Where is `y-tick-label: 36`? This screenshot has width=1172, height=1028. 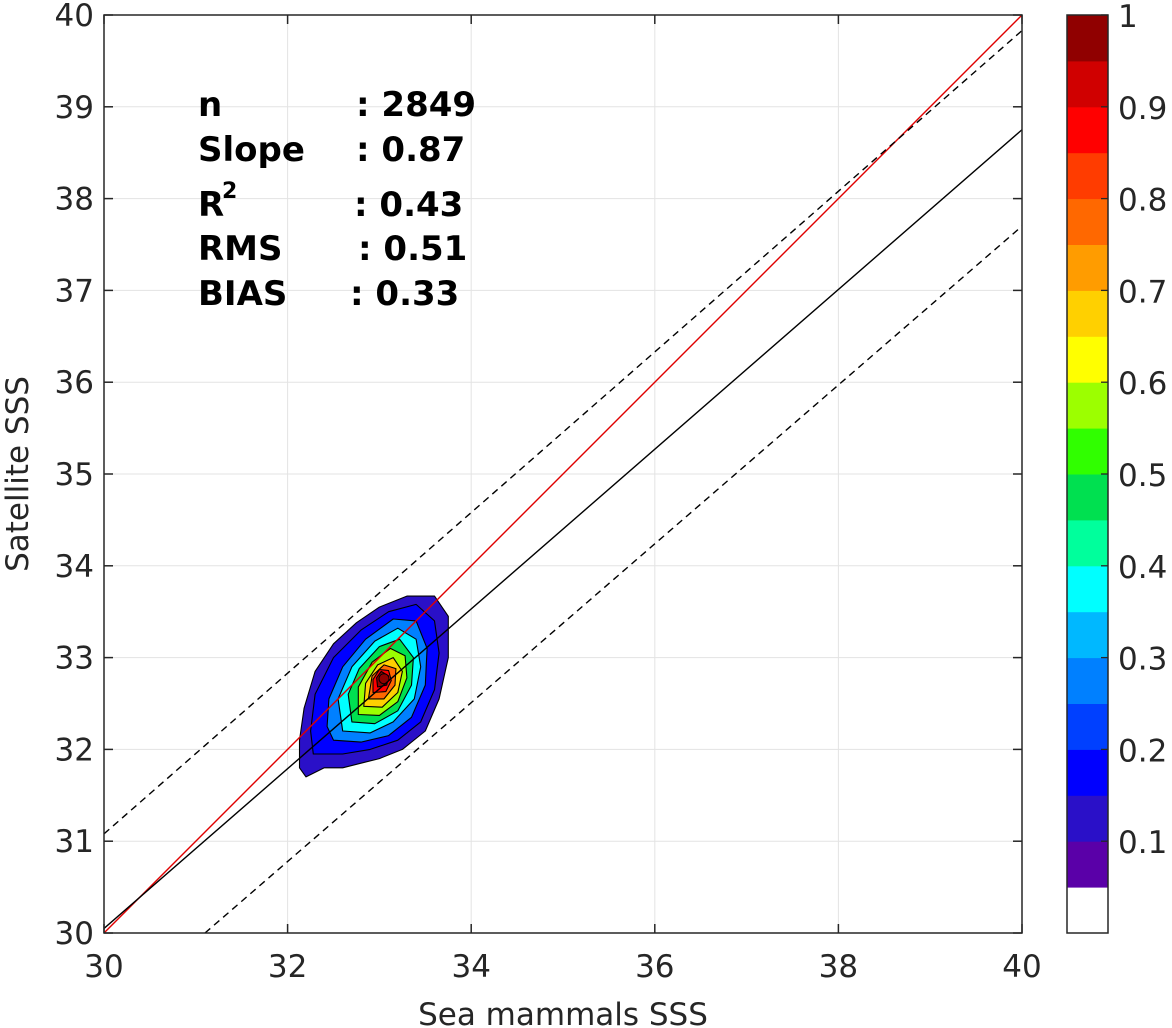
y-tick-label: 36 is located at coordinates (74, 383).